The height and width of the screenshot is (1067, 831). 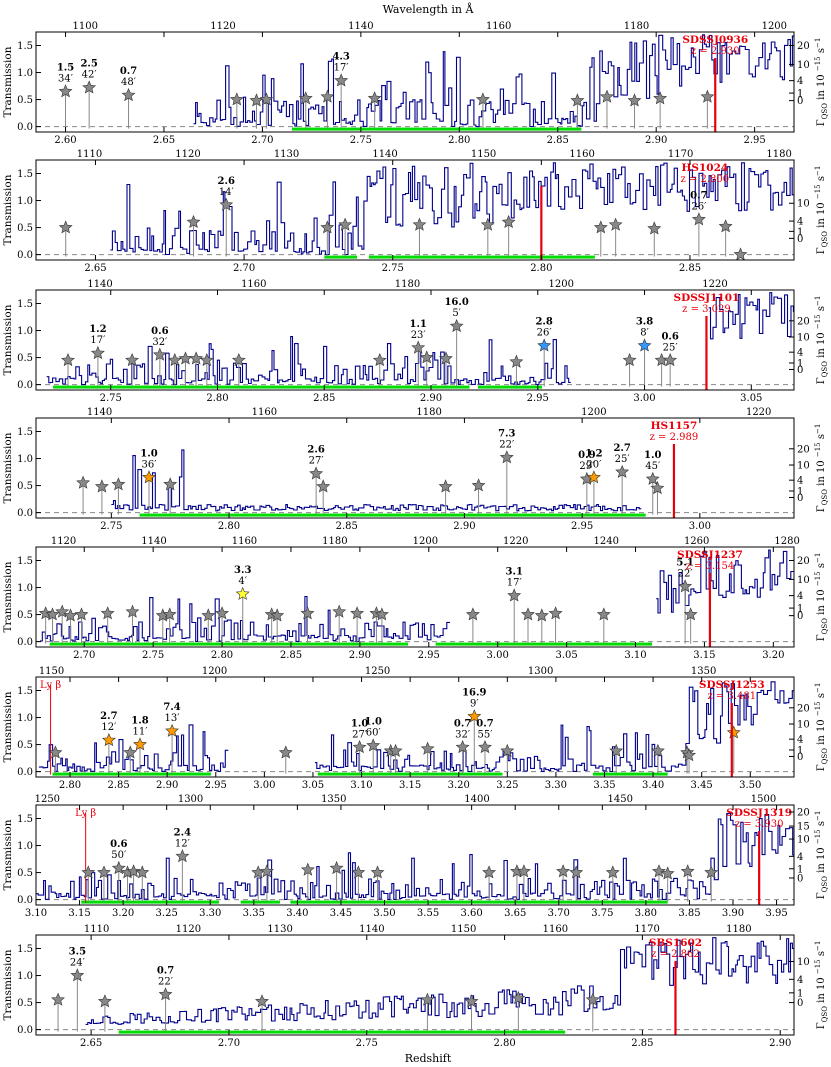 I want to click on x-tick-label: 3.35, so click(x=604, y=785).